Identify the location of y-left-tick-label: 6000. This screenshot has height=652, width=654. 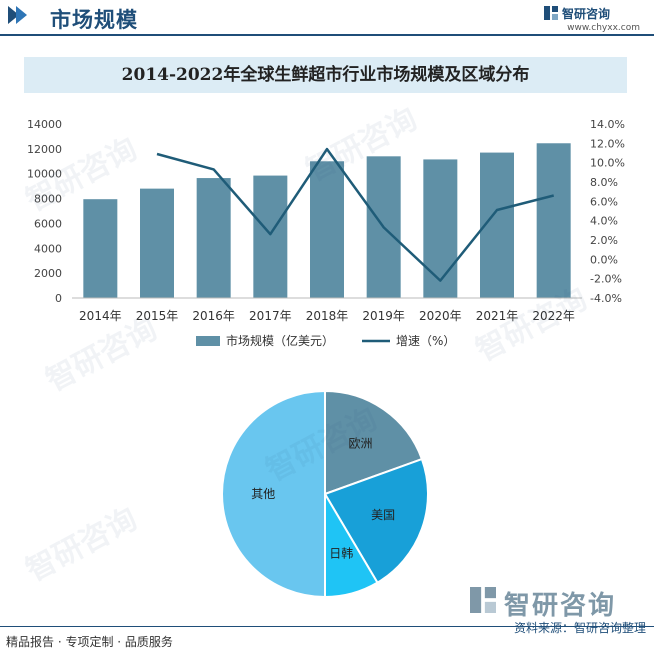
(48, 223).